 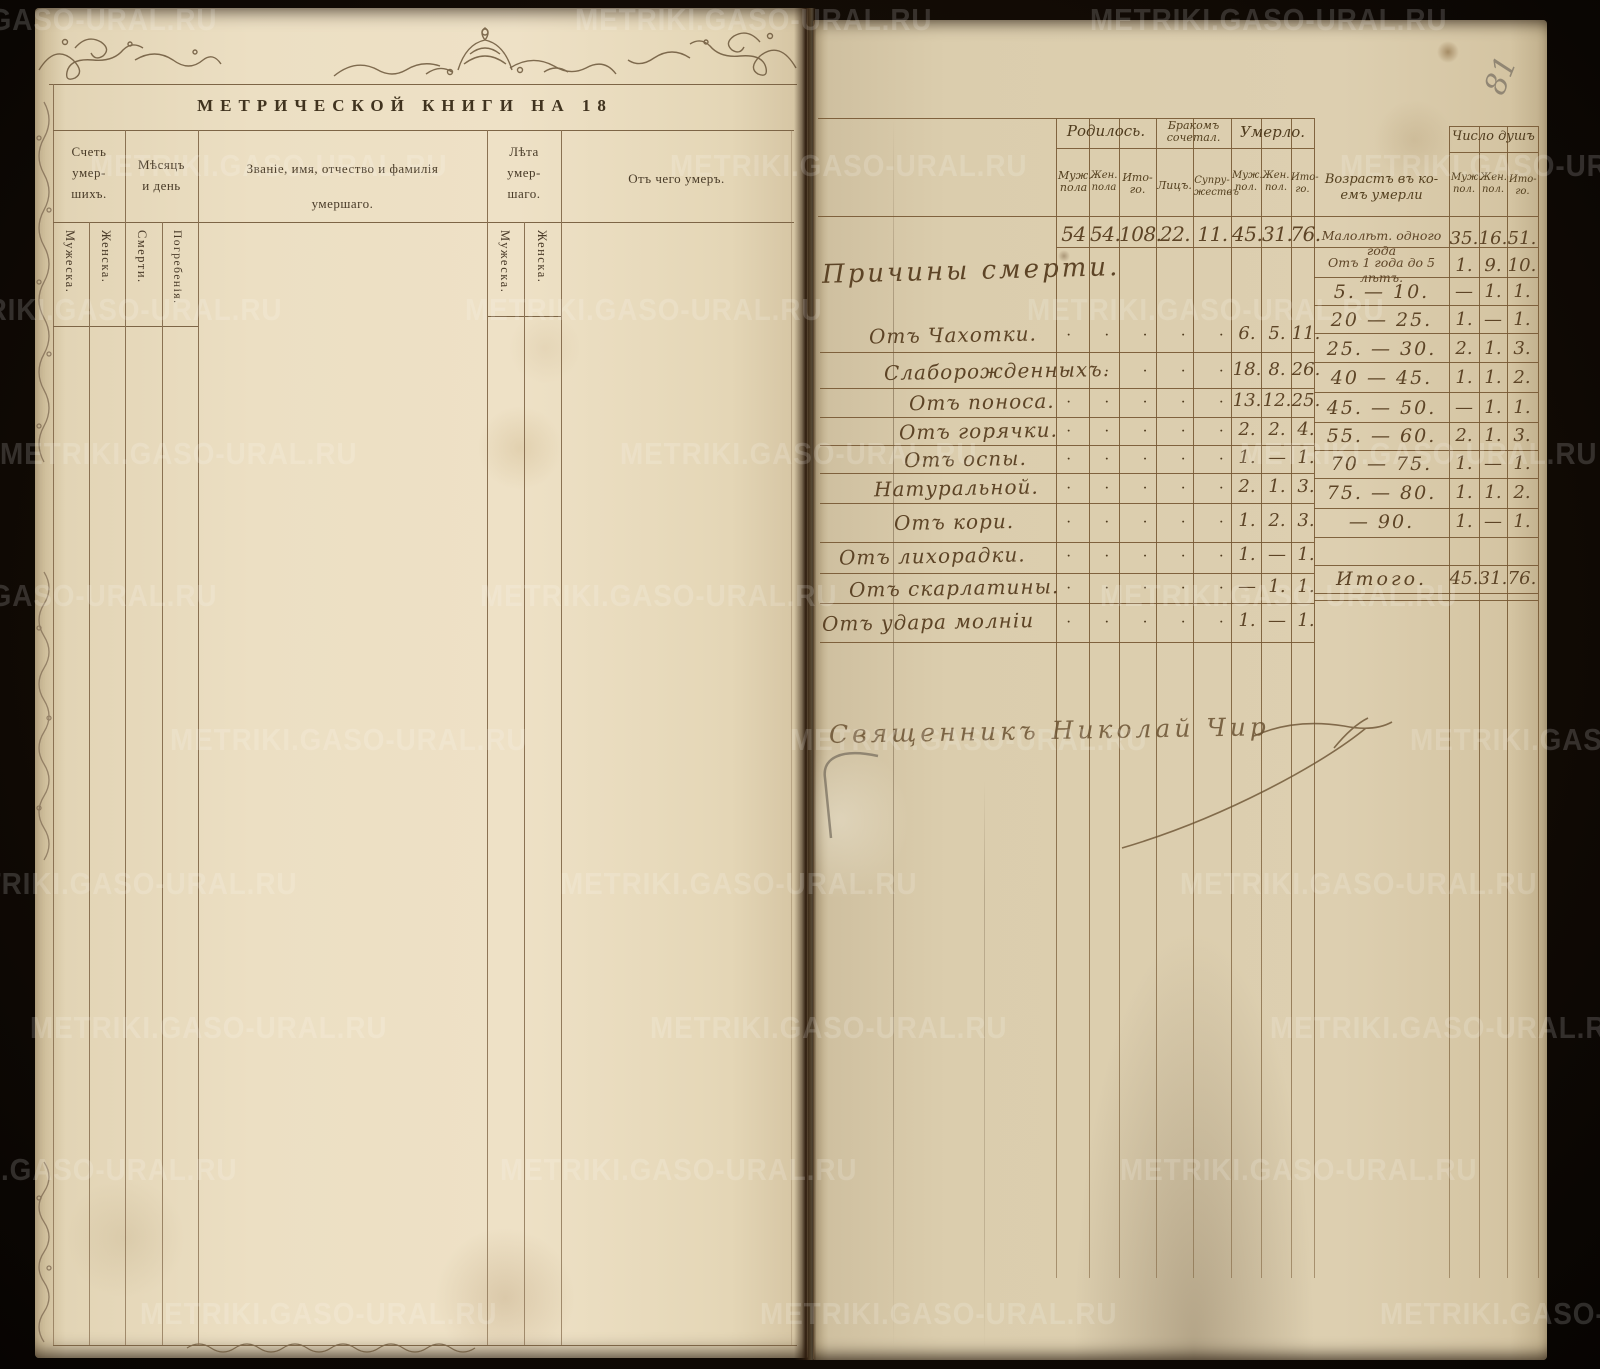 I want to click on ornament-crest-icon, so click(x=475, y=52).